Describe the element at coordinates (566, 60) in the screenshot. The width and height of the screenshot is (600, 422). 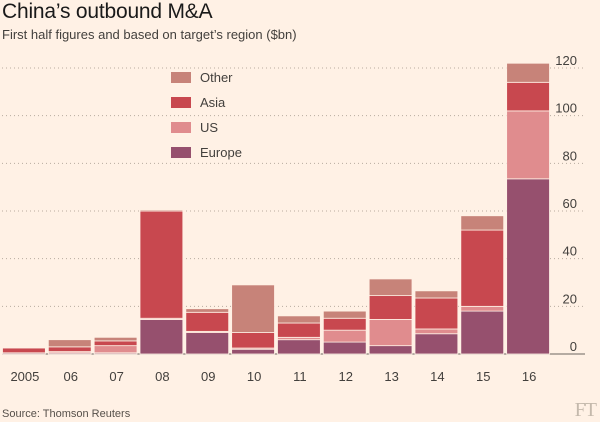
I see `y-tick-label: 120` at that location.